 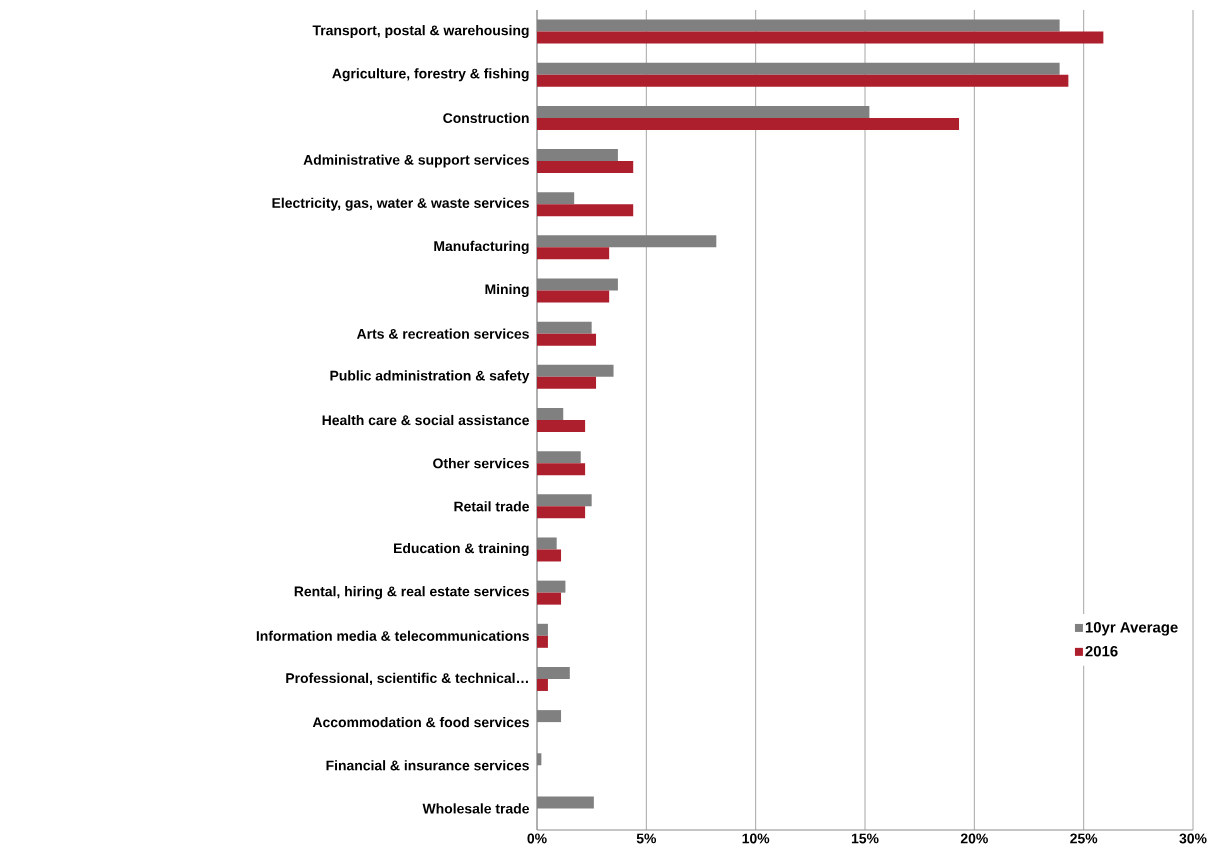 What do you see at coordinates (537, 838) in the screenshot?
I see `x-tick-label: 0%` at bounding box center [537, 838].